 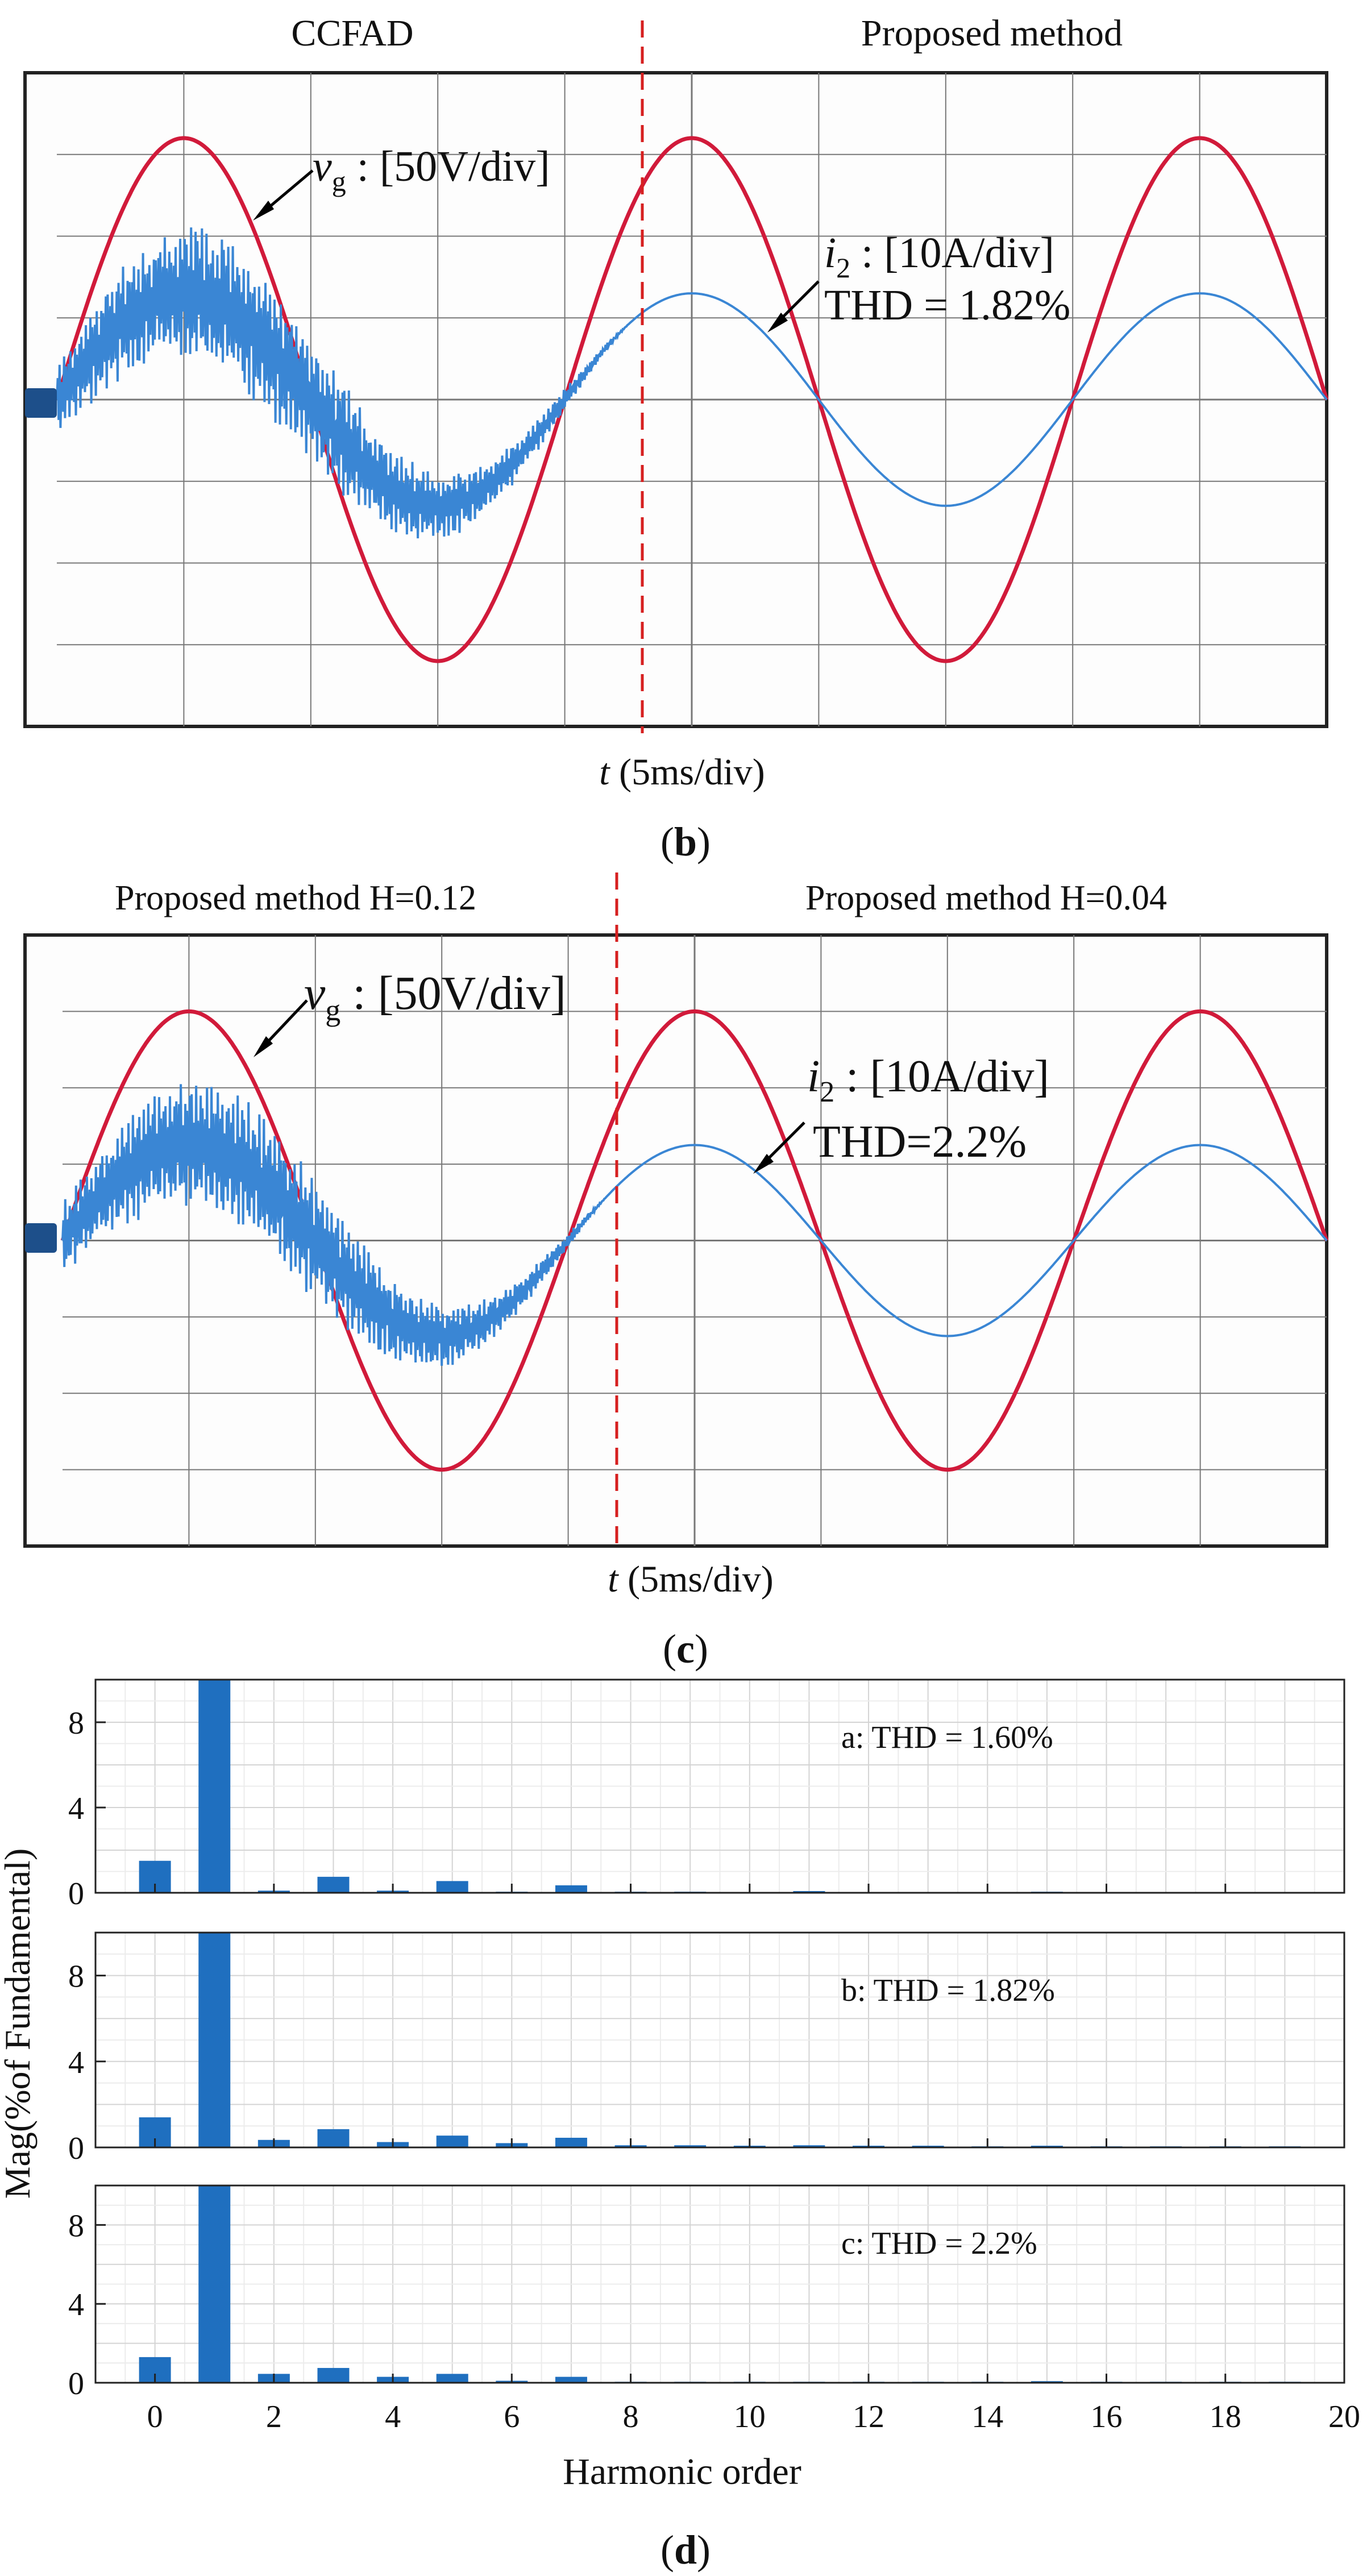 What do you see at coordinates (682, 2472) in the screenshot?
I see `panel-d-xlabel: Harmonic order` at bounding box center [682, 2472].